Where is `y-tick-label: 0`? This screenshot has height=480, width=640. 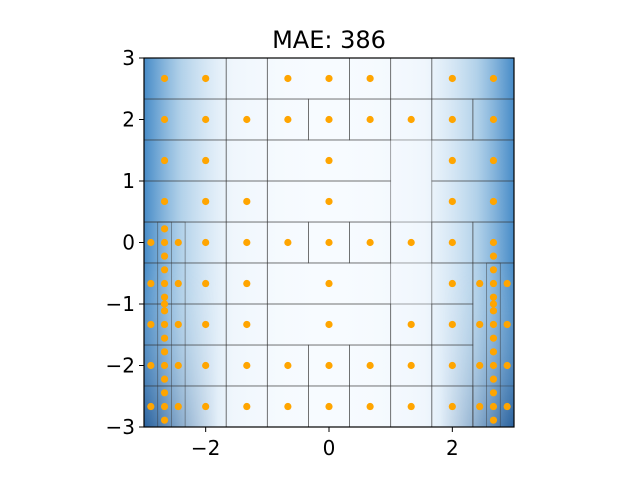
y-tick-label: 0 is located at coordinates (128, 243).